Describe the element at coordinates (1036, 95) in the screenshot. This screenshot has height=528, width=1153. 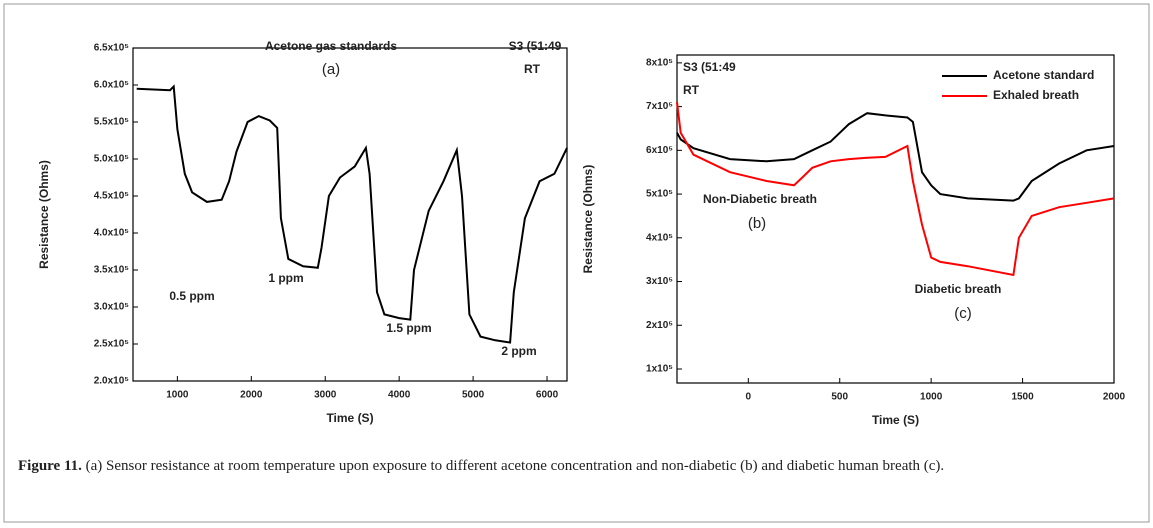
I see `legend-label: Exhaled breath` at that location.